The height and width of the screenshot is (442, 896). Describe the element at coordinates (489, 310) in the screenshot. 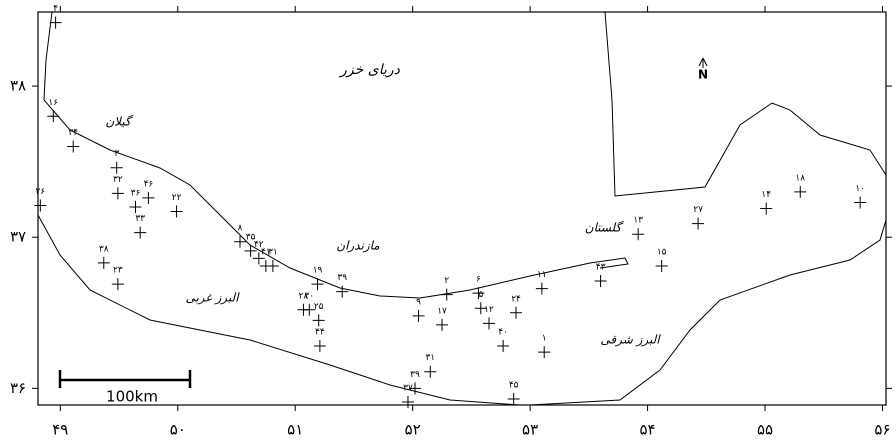

I see `station-label: ۱۲` at that location.